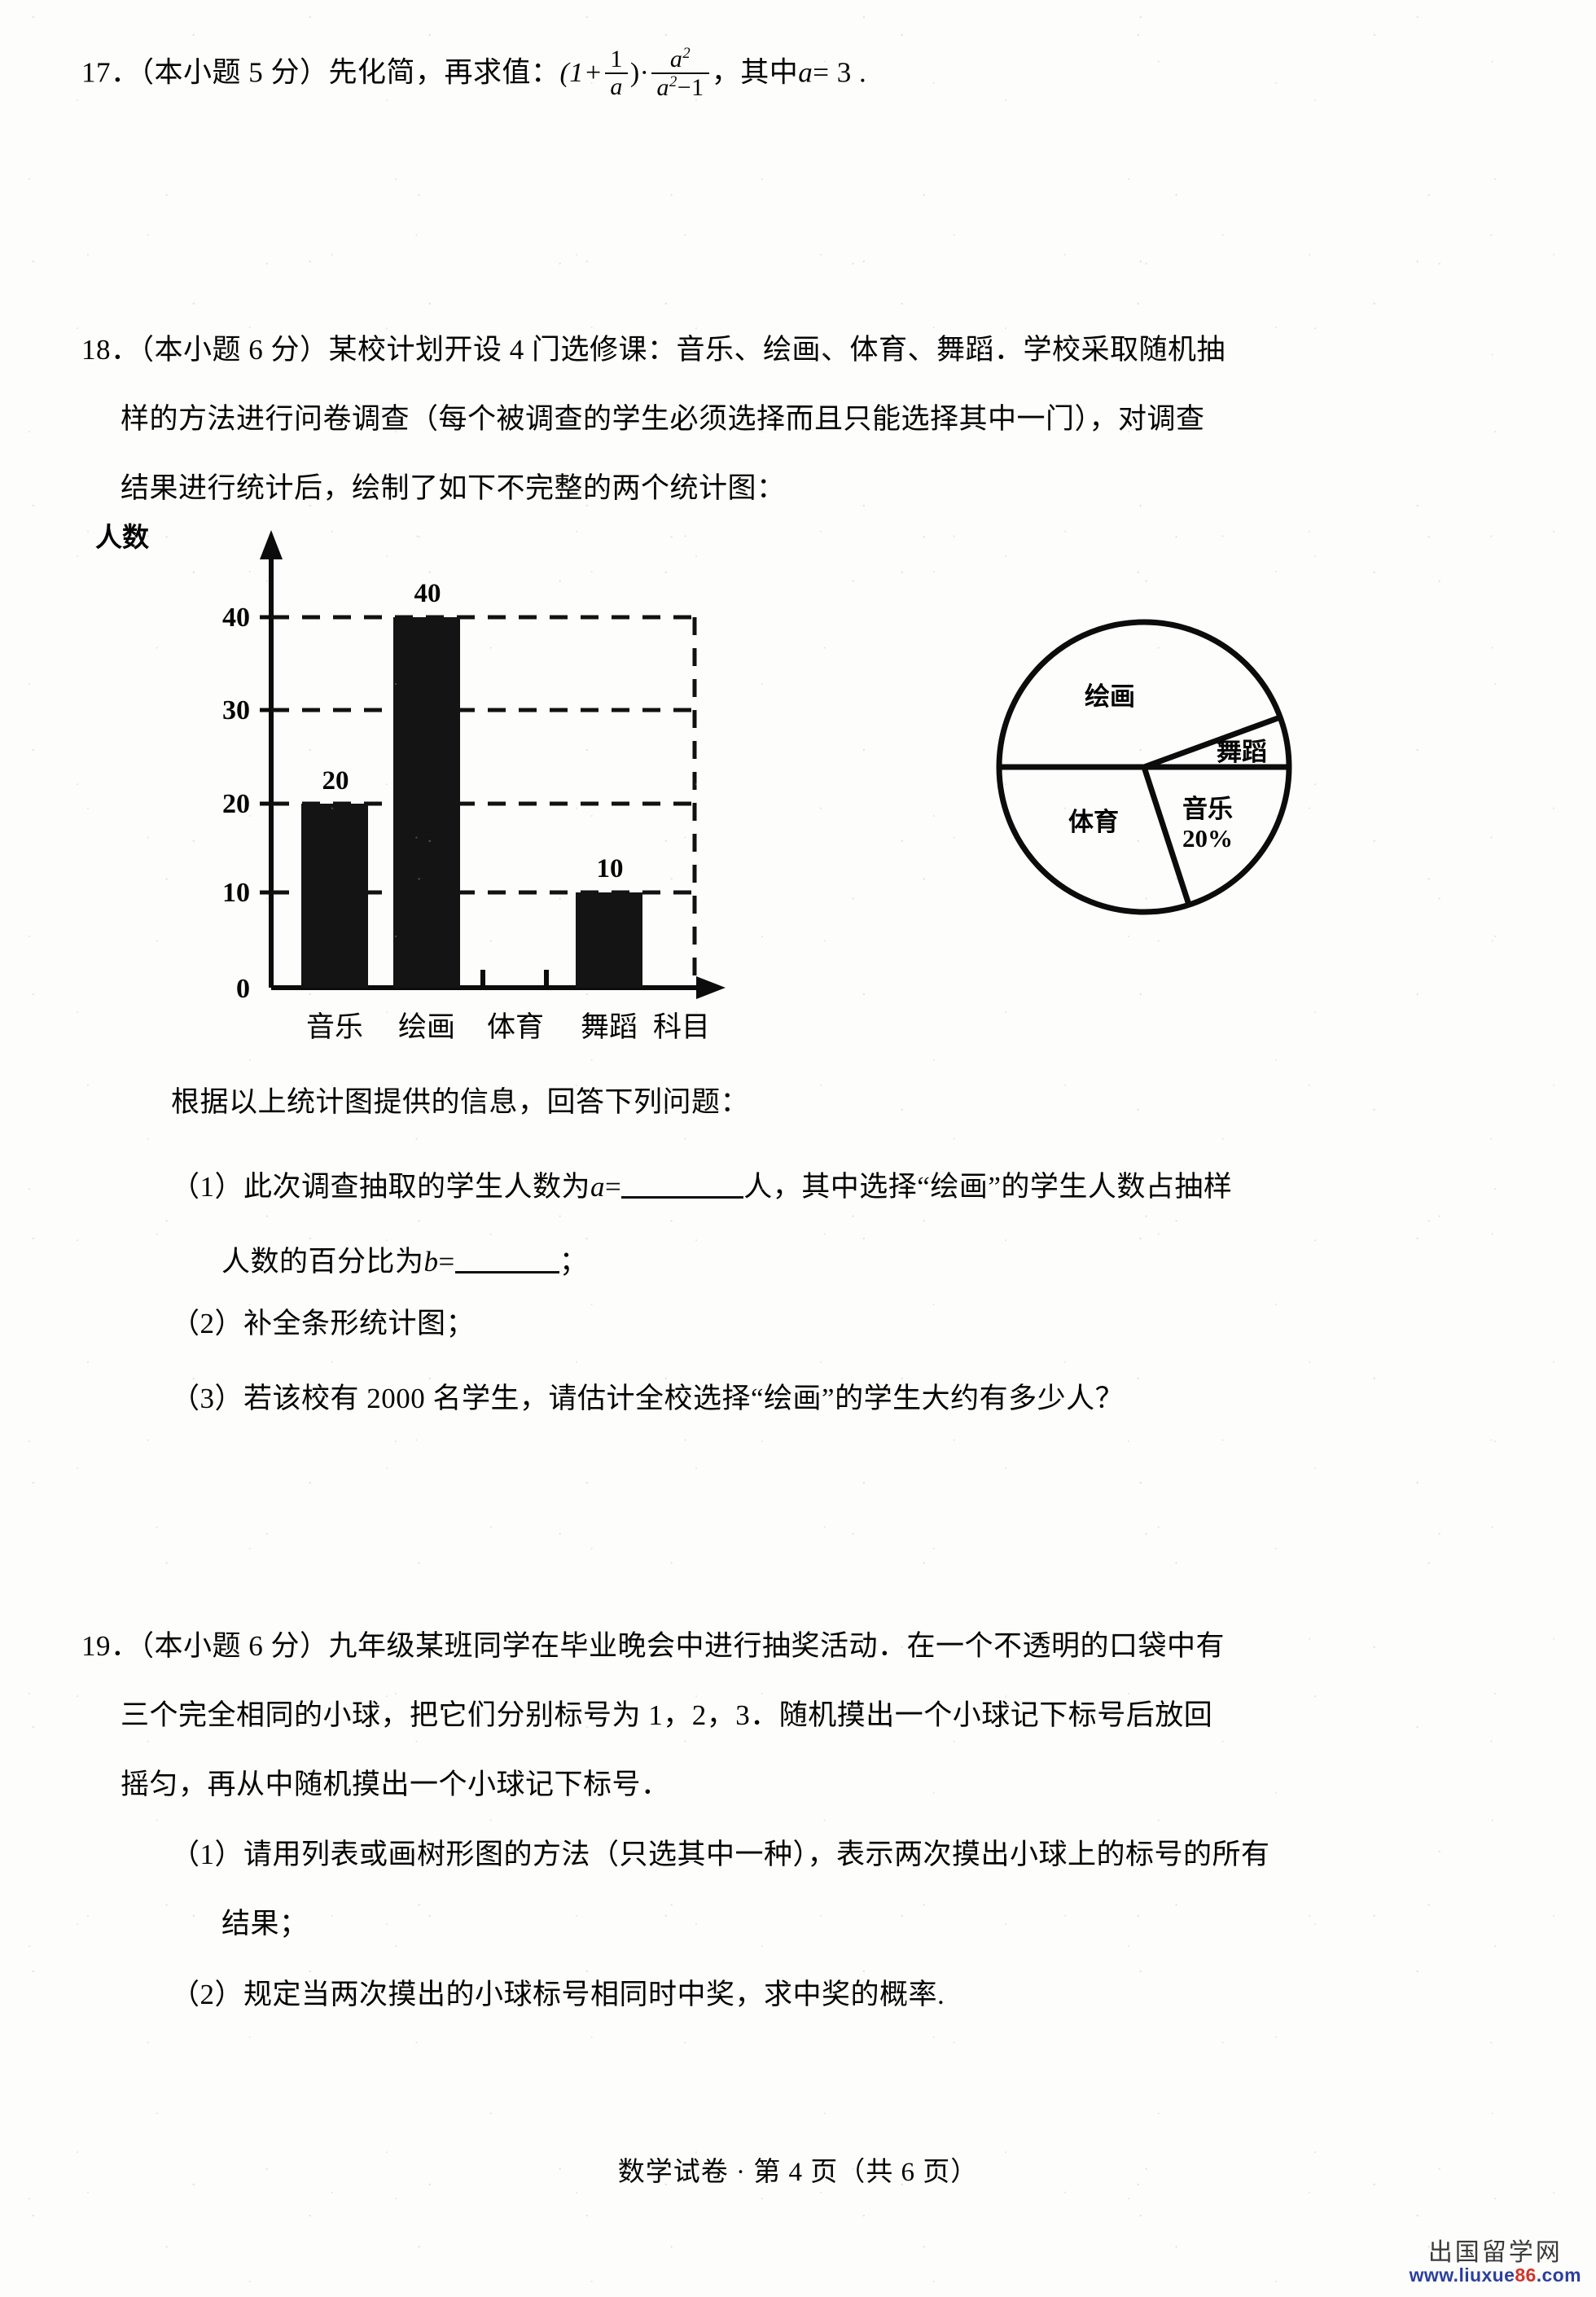  What do you see at coordinates (453, 488) in the screenshot?
I see `question-18-line-3: 结果进行统计后，绘制了如下不完整的两个统计图：` at bounding box center [453, 488].